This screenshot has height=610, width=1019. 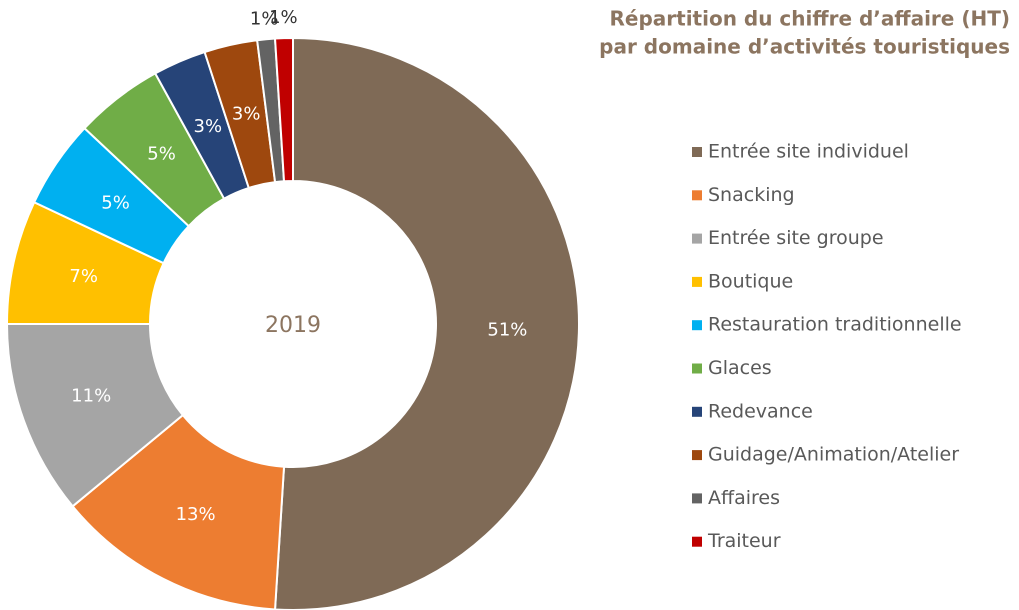 What do you see at coordinates (740, 368) in the screenshot?
I see `legend-label: Glaces` at bounding box center [740, 368].